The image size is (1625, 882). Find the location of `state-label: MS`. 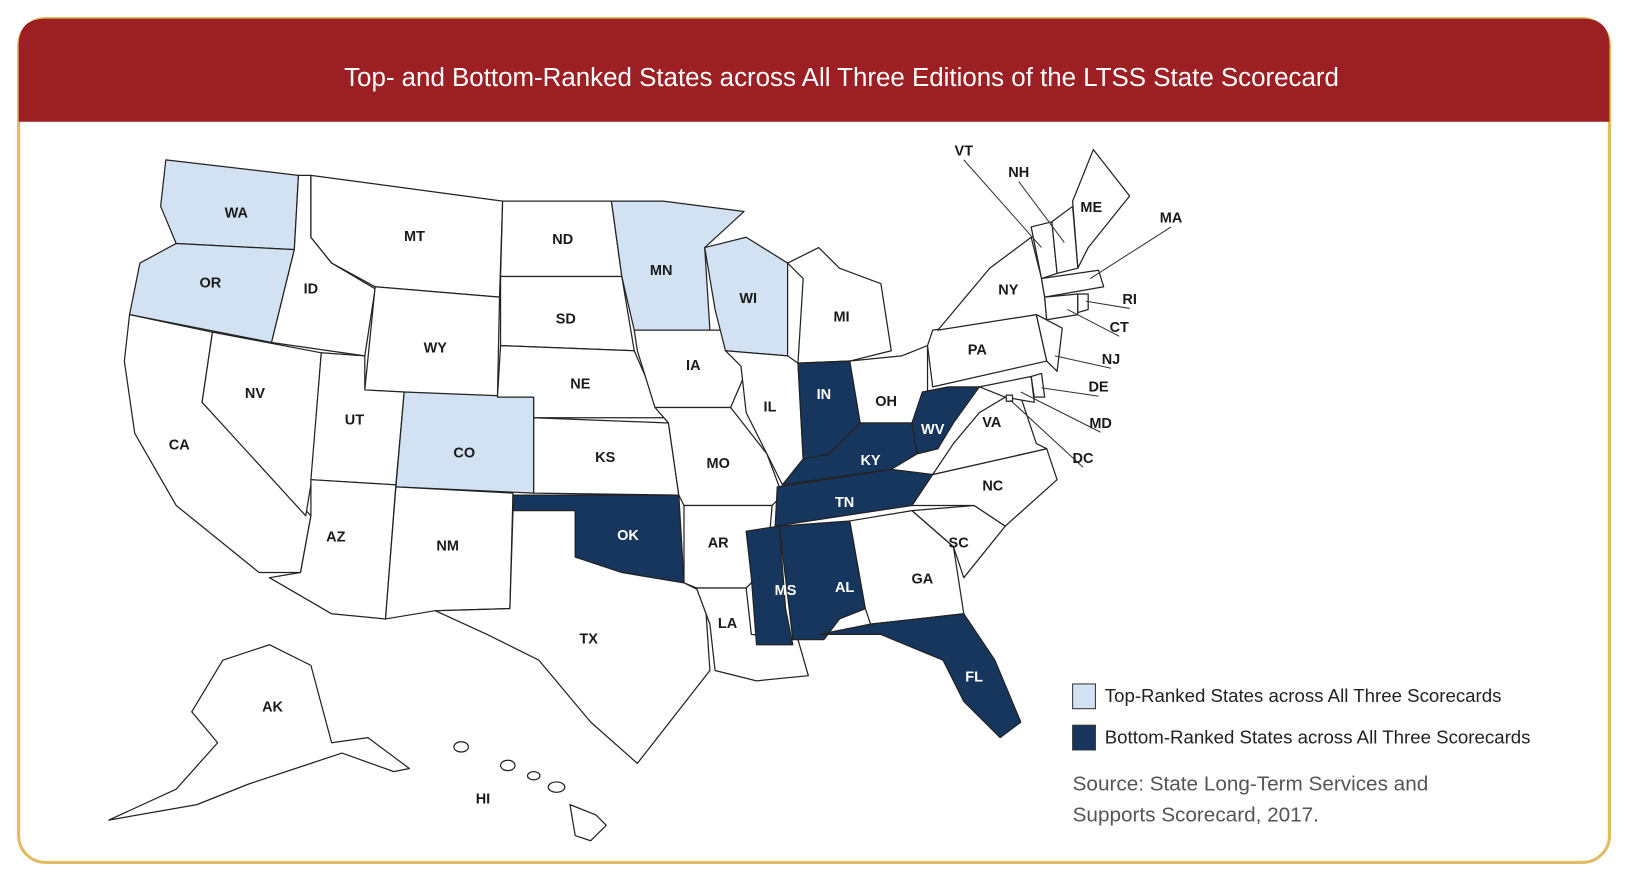

state-label: MS is located at coordinates (786, 591).